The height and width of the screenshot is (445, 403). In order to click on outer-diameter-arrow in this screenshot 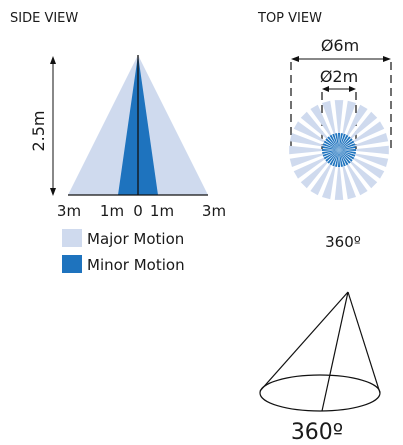, I will do `click(341, 59)`.